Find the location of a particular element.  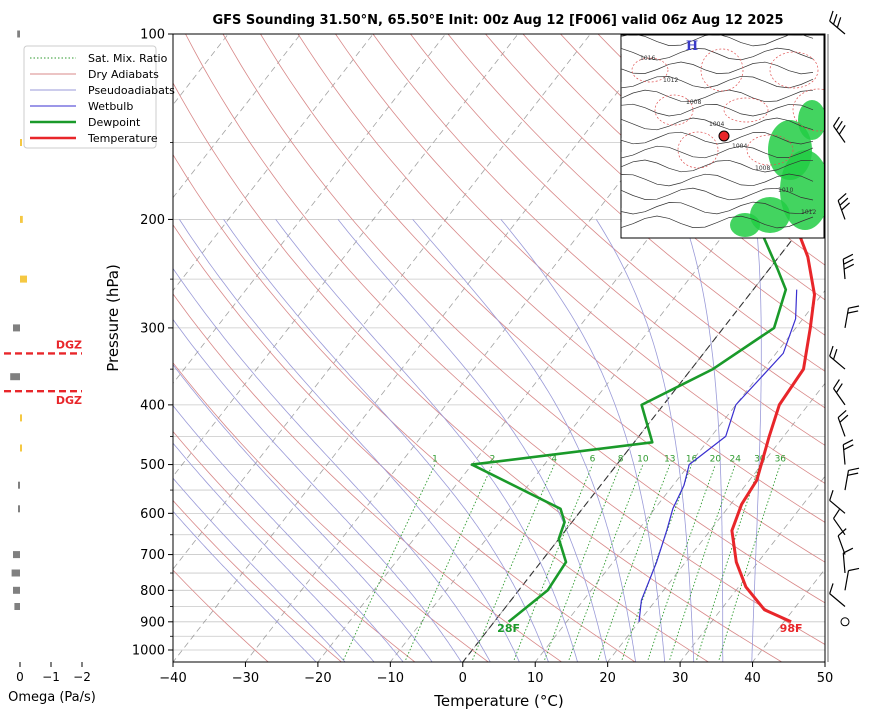

map-high-label: H is located at coordinates (692, 46).